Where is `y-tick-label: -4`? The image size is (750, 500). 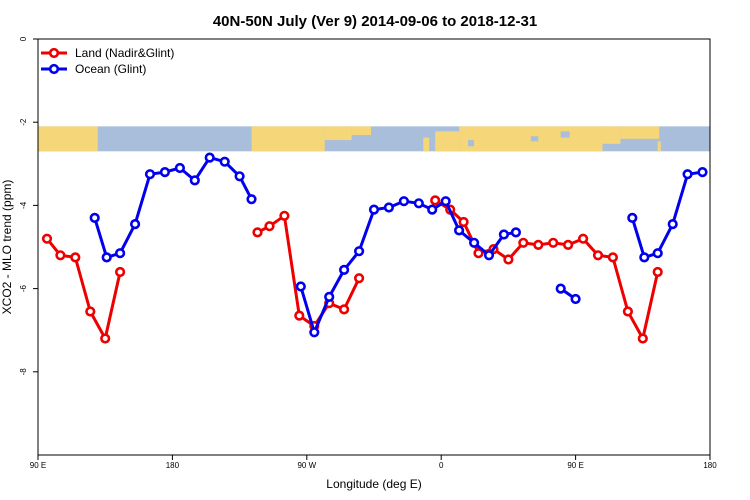 y-tick-label: -4 is located at coordinates (23, 205).